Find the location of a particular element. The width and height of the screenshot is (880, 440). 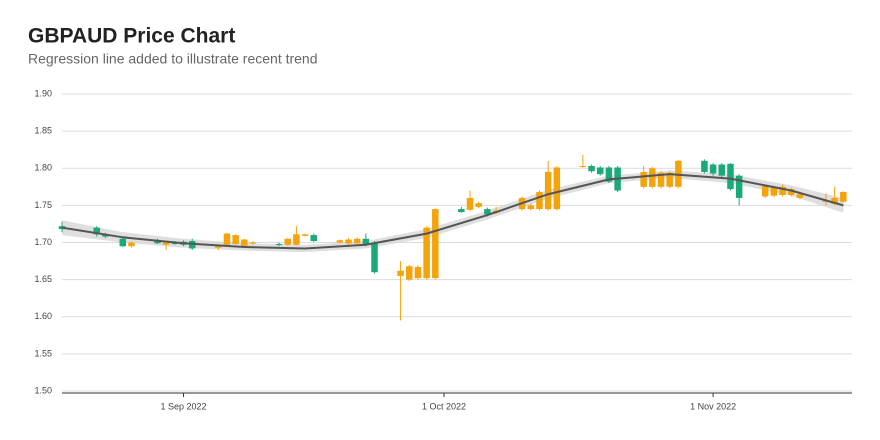

x-tick-label: 1 Nov 2022 is located at coordinates (713, 406).